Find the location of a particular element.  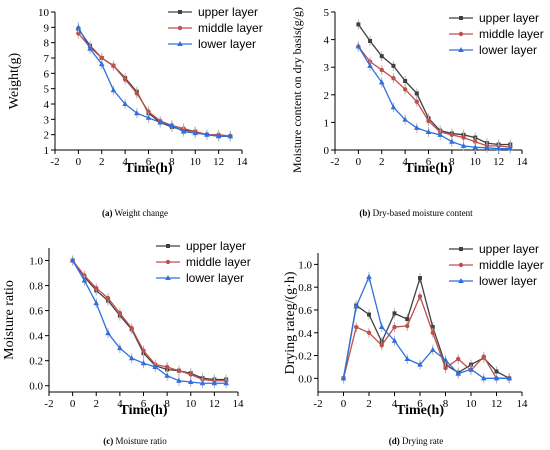

y-axis-label: Moisture content on dry basis(g/g) is located at coordinates (297, 90).